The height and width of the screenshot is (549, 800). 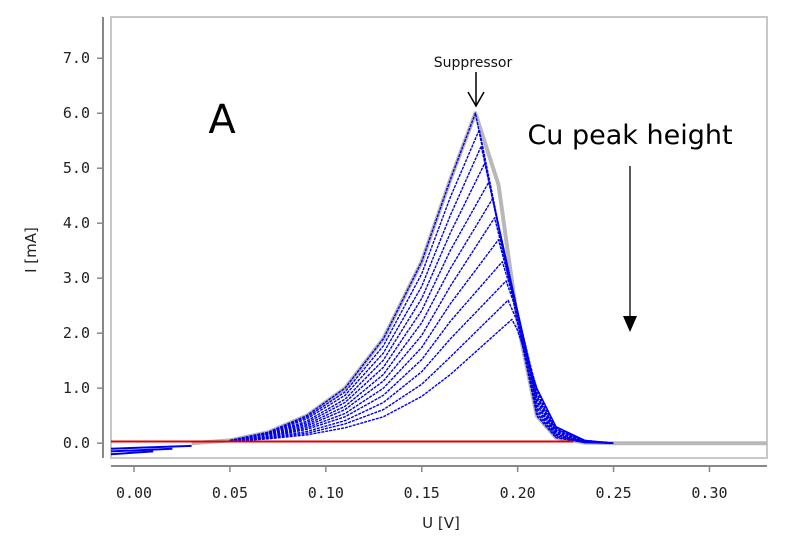 I want to click on y-tick-label: 4.0, so click(x=76, y=223).